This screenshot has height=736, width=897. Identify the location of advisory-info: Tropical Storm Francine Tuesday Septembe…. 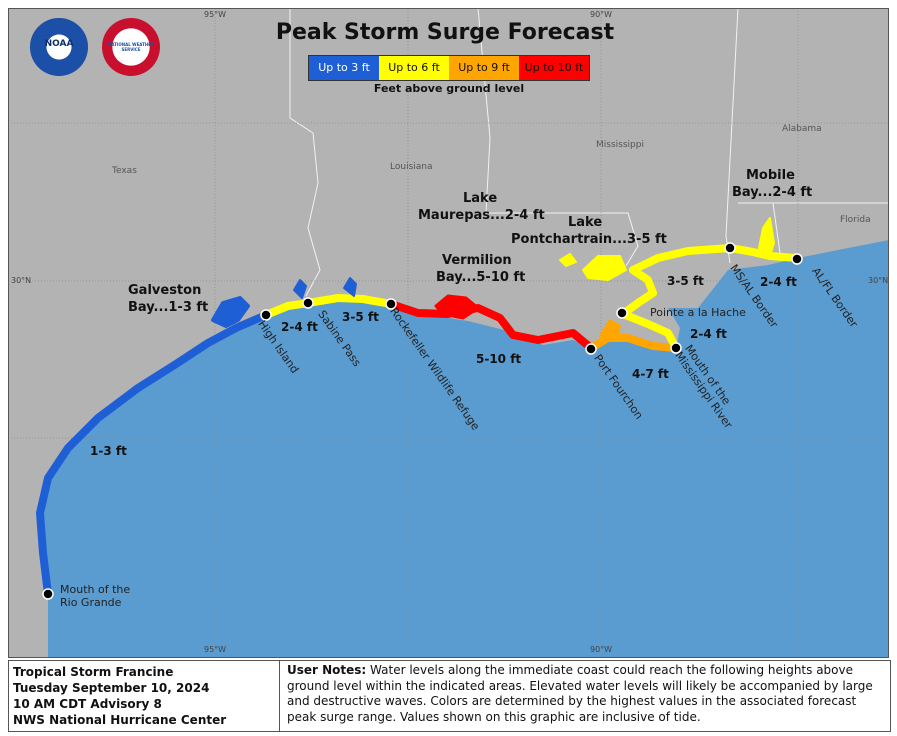
(144, 696).